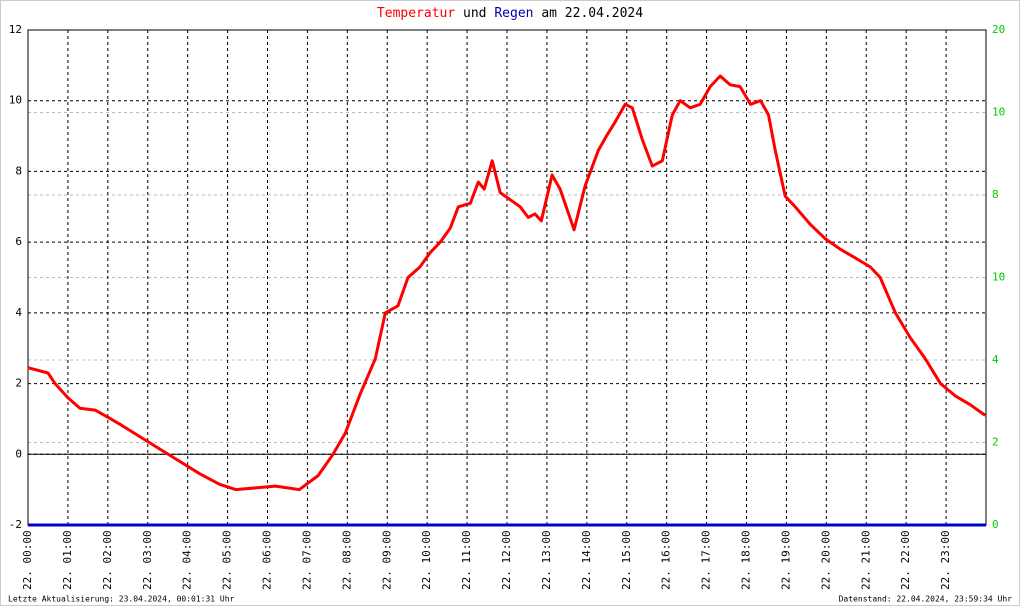 This screenshot has height=606, width=1020. What do you see at coordinates (187, 560) in the screenshot?
I see `x-tick-label: 22. 04:00` at bounding box center [187, 560].